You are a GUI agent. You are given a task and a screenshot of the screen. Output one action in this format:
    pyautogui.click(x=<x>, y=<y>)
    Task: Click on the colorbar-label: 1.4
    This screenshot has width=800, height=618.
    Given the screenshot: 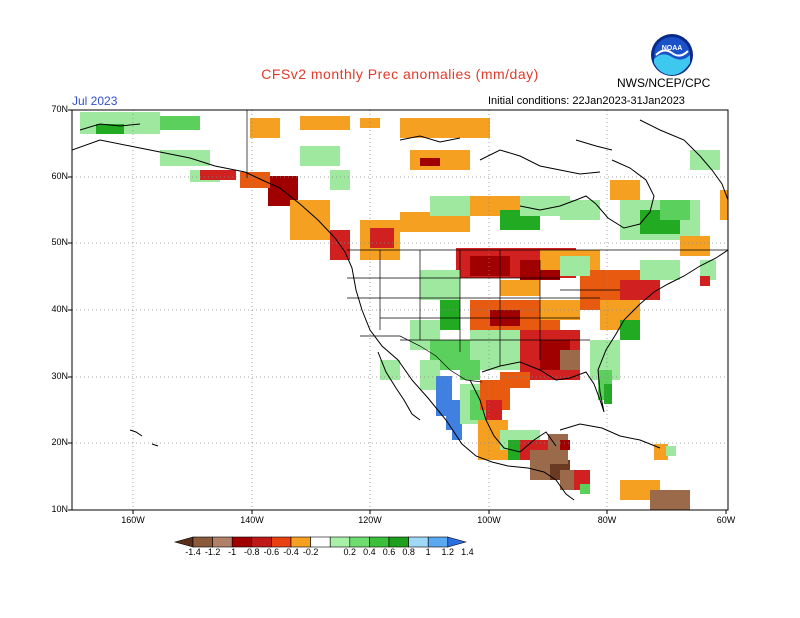 What is the action you would take?
    pyautogui.click(x=467, y=552)
    